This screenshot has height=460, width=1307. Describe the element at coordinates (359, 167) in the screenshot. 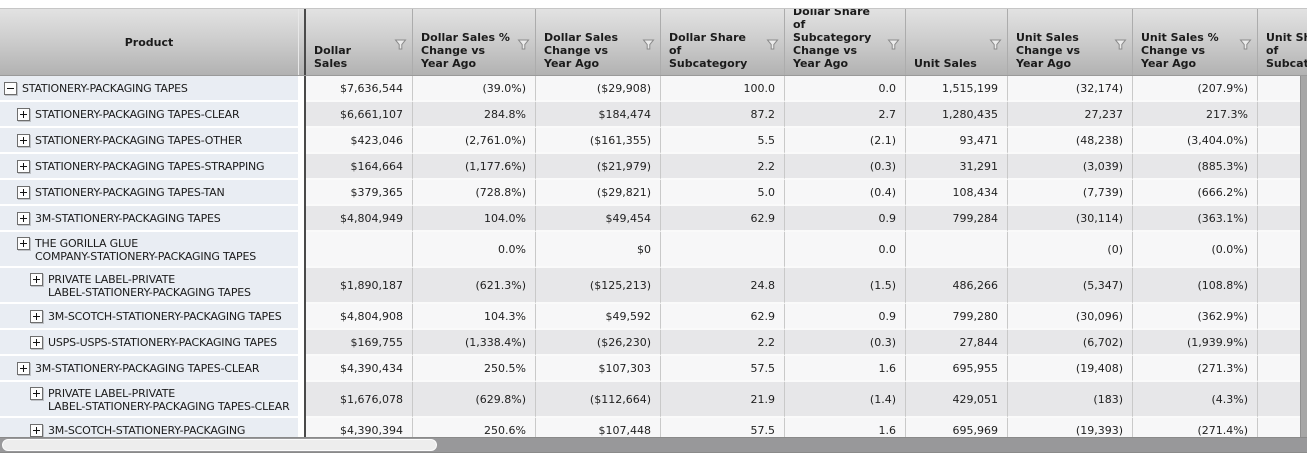

I see `value-cell: $164,664` at that location.